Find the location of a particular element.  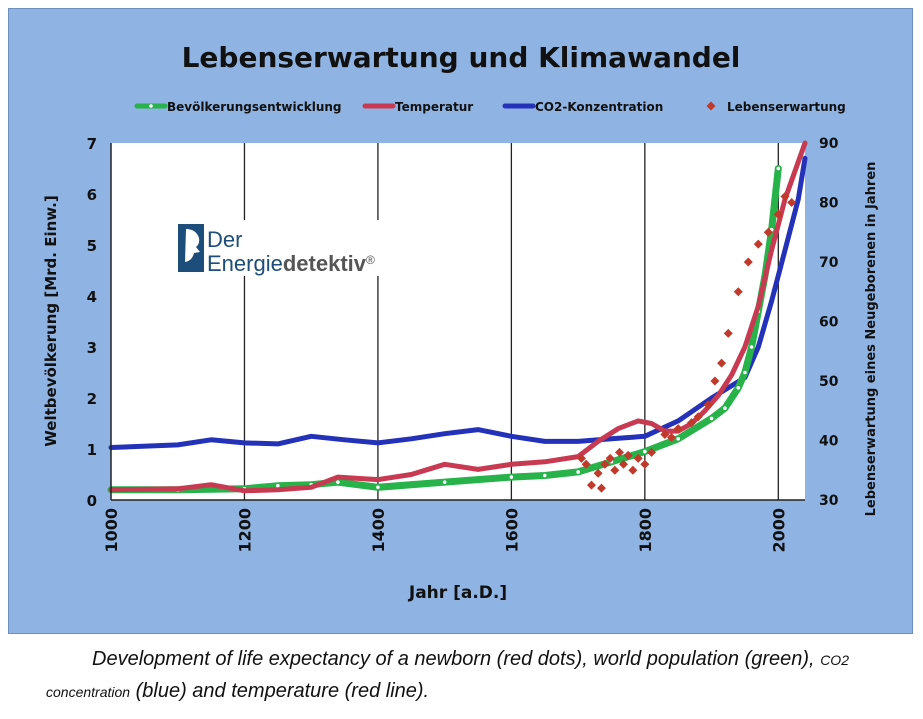

legend-label: Lebenserwartung is located at coordinates (786, 107).